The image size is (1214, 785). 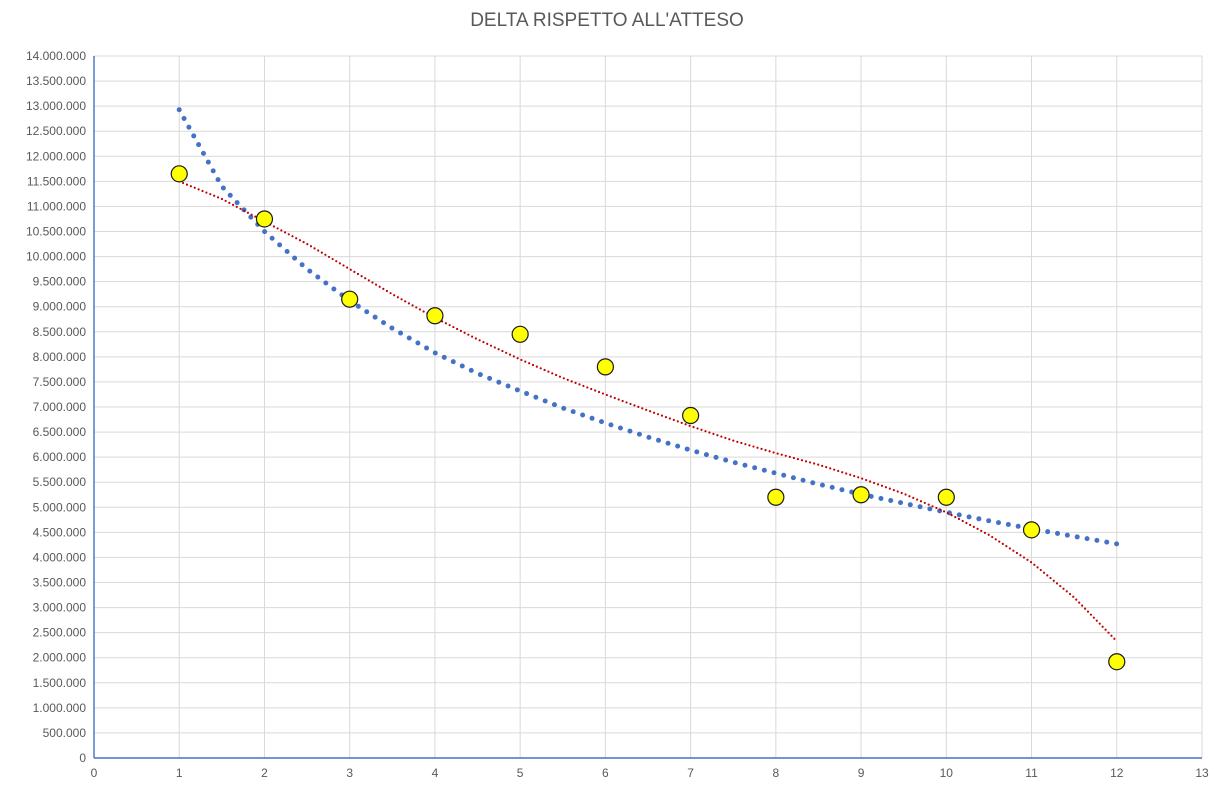 What do you see at coordinates (60, 708) in the screenshot?
I see `y-tick-label: 1.000.000` at bounding box center [60, 708].